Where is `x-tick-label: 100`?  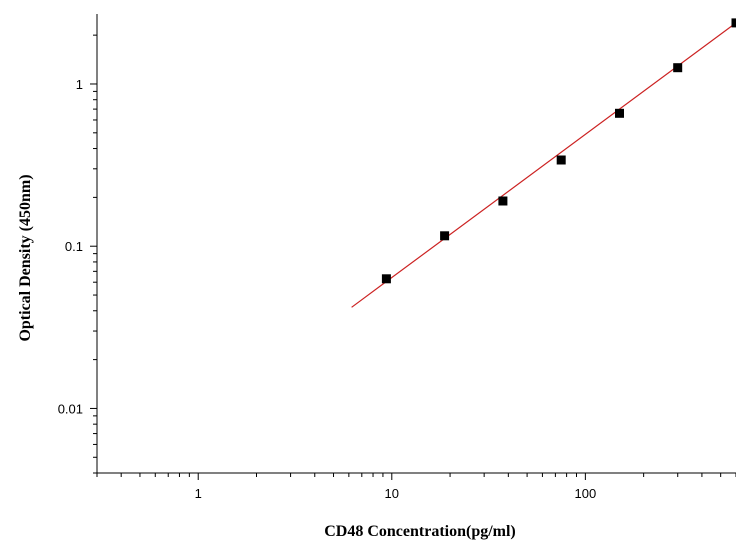
x-tick-label: 100 is located at coordinates (586, 493).